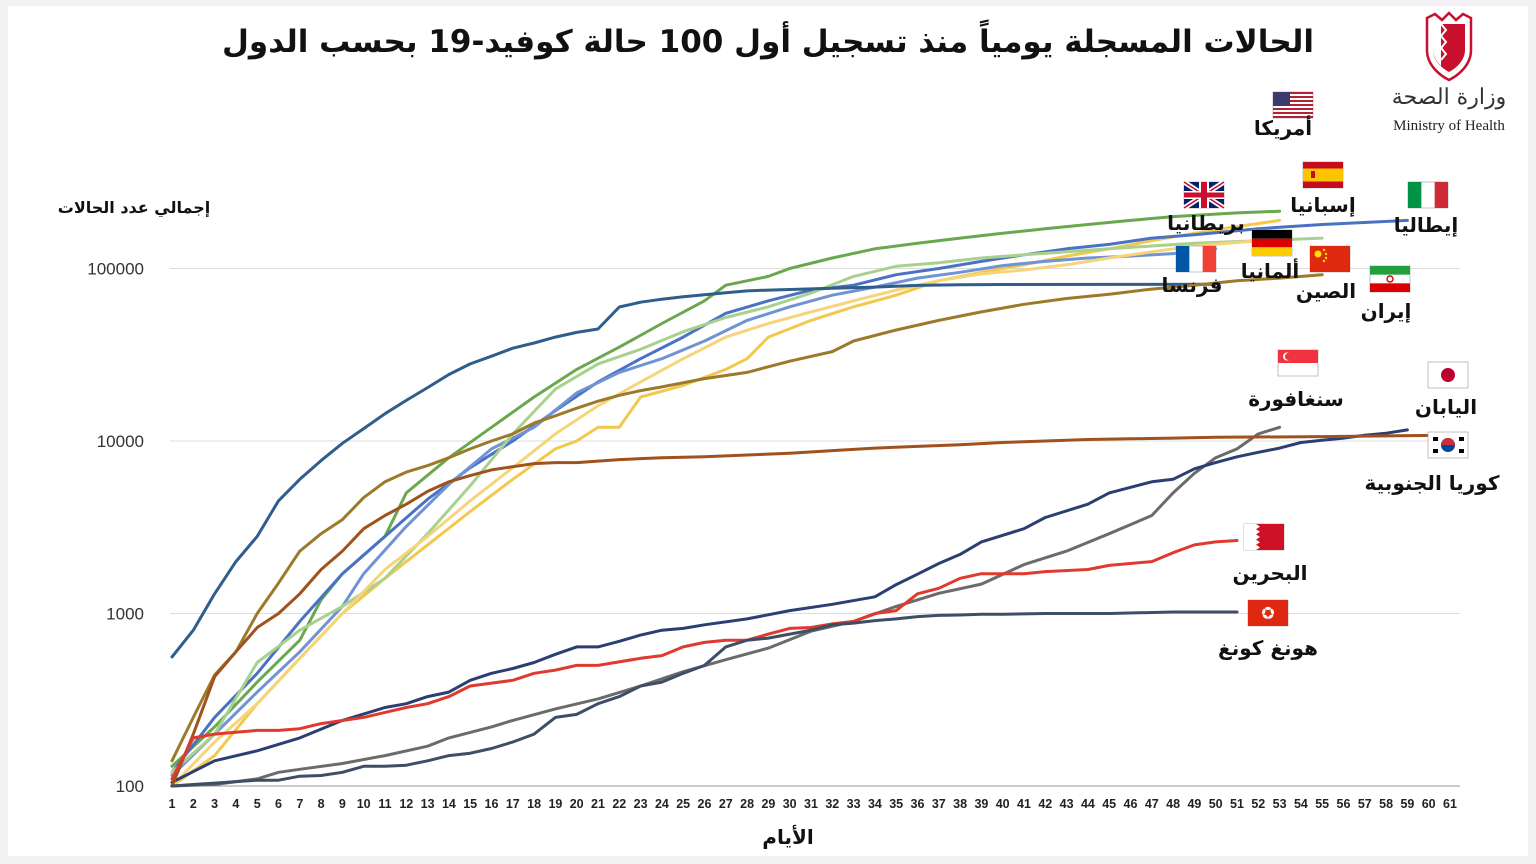 The height and width of the screenshot is (864, 1536). I want to click on series-label-germany: ألمانيا, so click(1270, 270).